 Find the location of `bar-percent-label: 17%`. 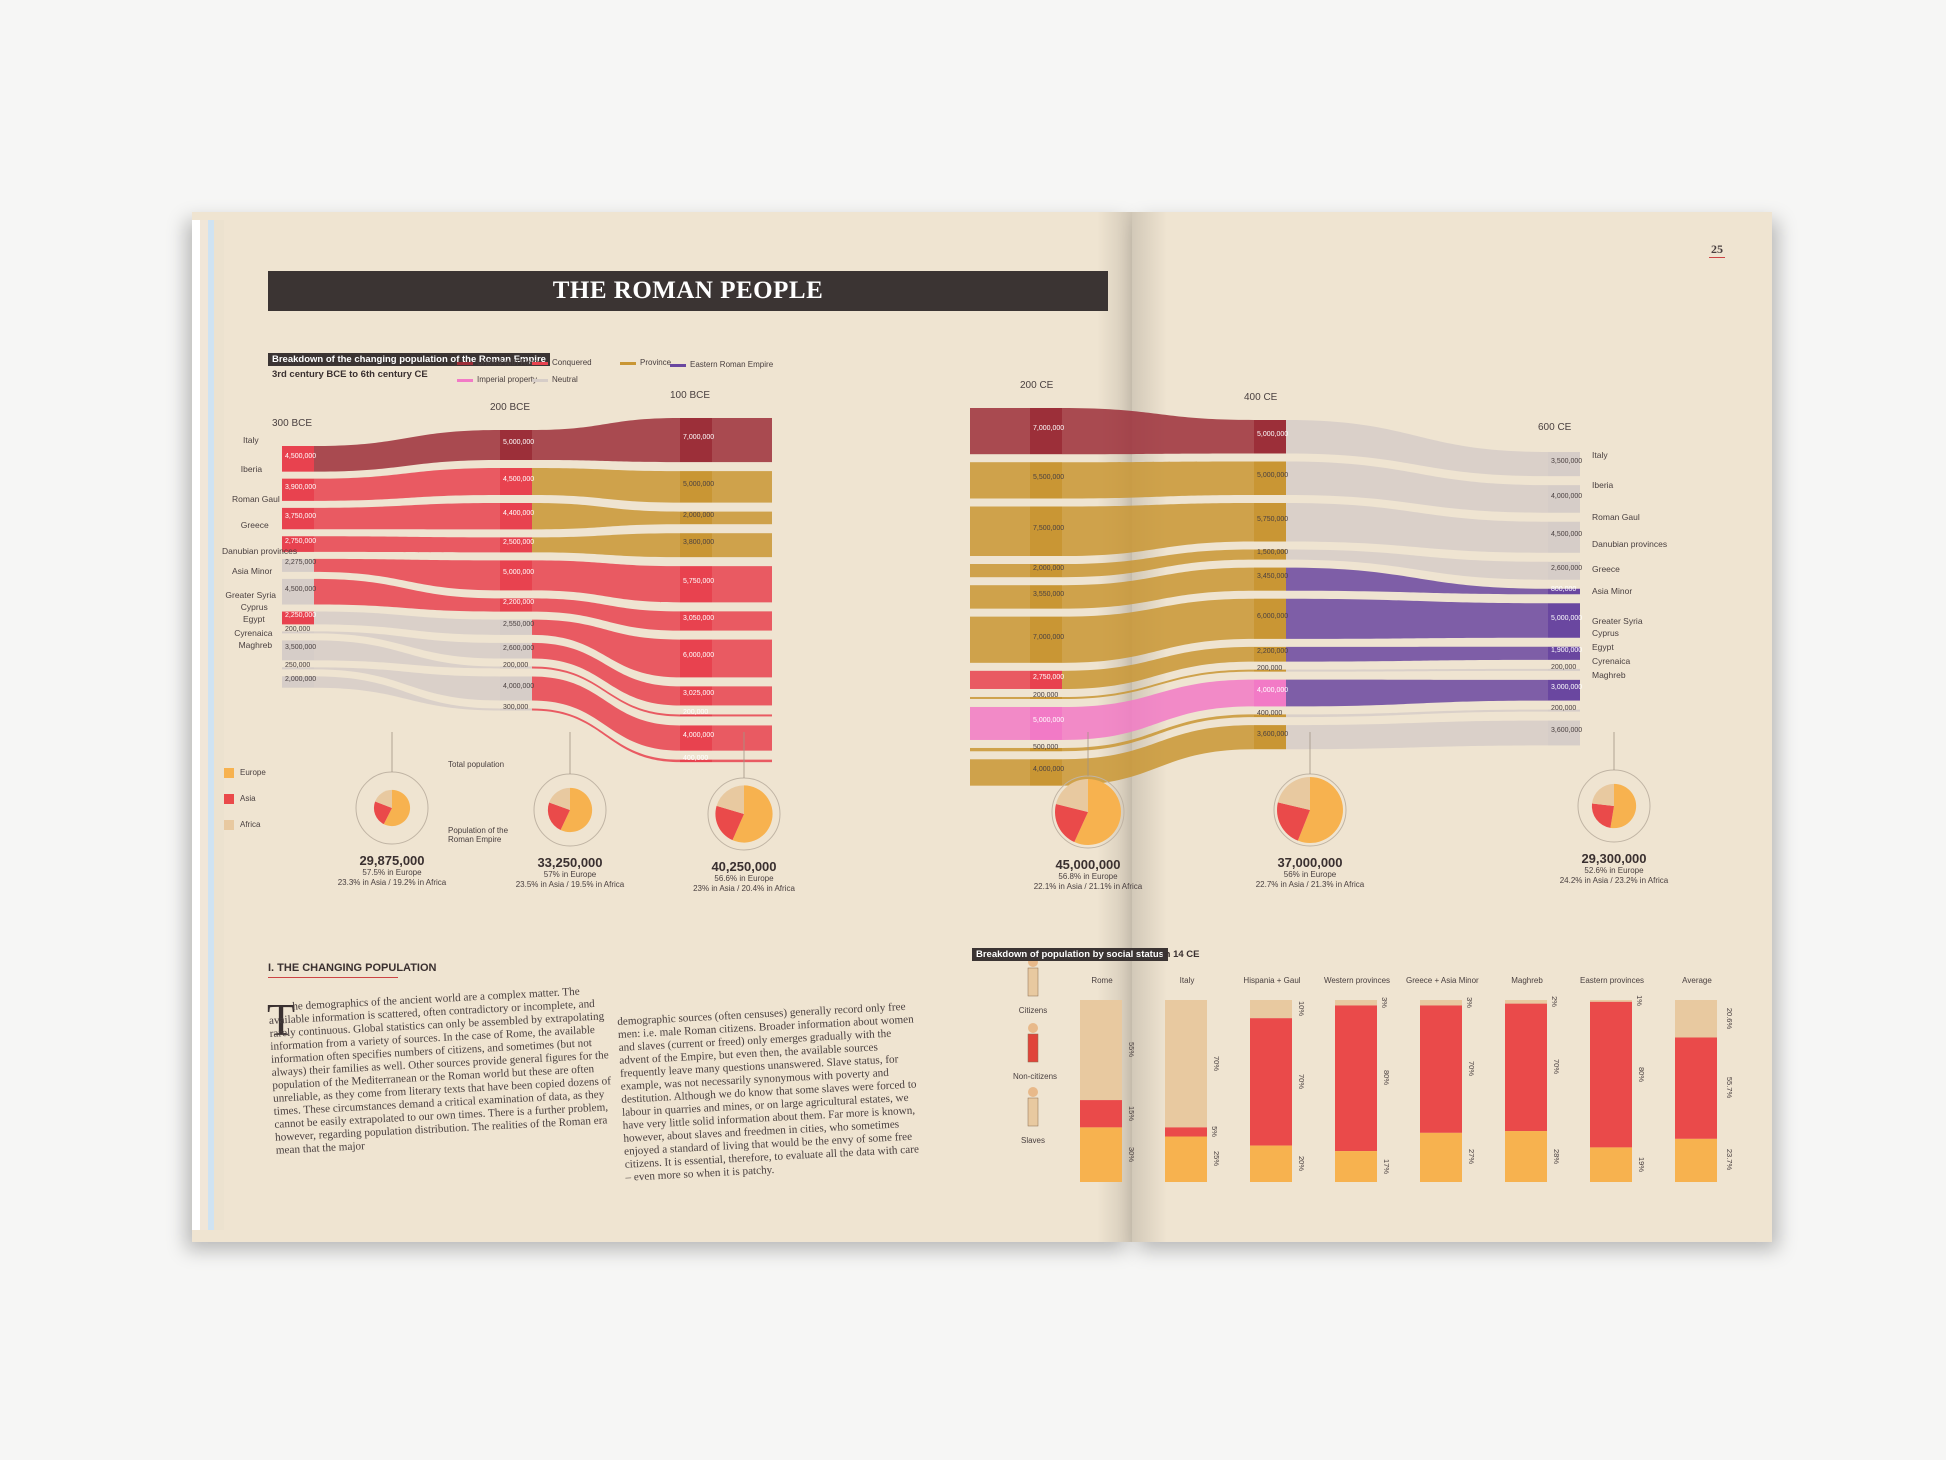

bar-percent-label: 17% is located at coordinates (1387, 1166).